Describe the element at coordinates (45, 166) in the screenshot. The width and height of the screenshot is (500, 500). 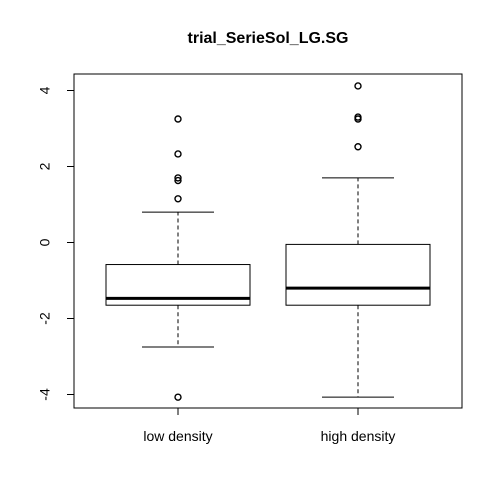
I see `y-tick-label: 2` at that location.